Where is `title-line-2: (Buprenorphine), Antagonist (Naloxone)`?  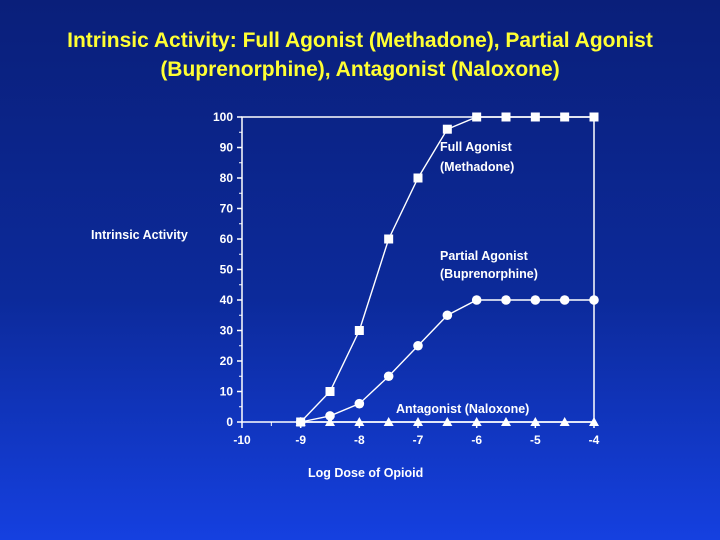 title-line-2: (Buprenorphine), Antagonist (Naloxone) is located at coordinates (360, 69).